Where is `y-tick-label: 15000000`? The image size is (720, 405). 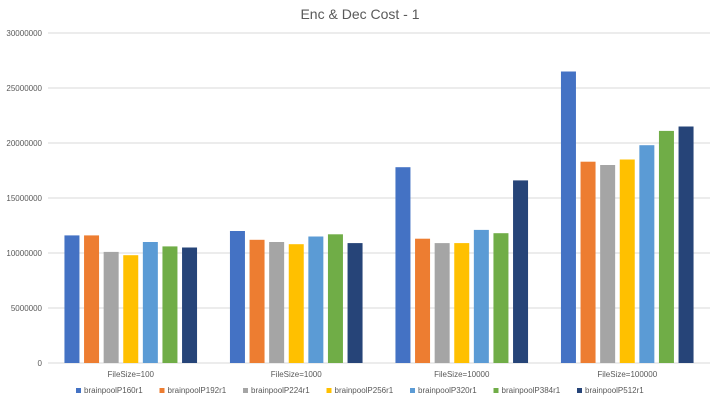 y-tick-label: 15000000 is located at coordinates (24, 198).